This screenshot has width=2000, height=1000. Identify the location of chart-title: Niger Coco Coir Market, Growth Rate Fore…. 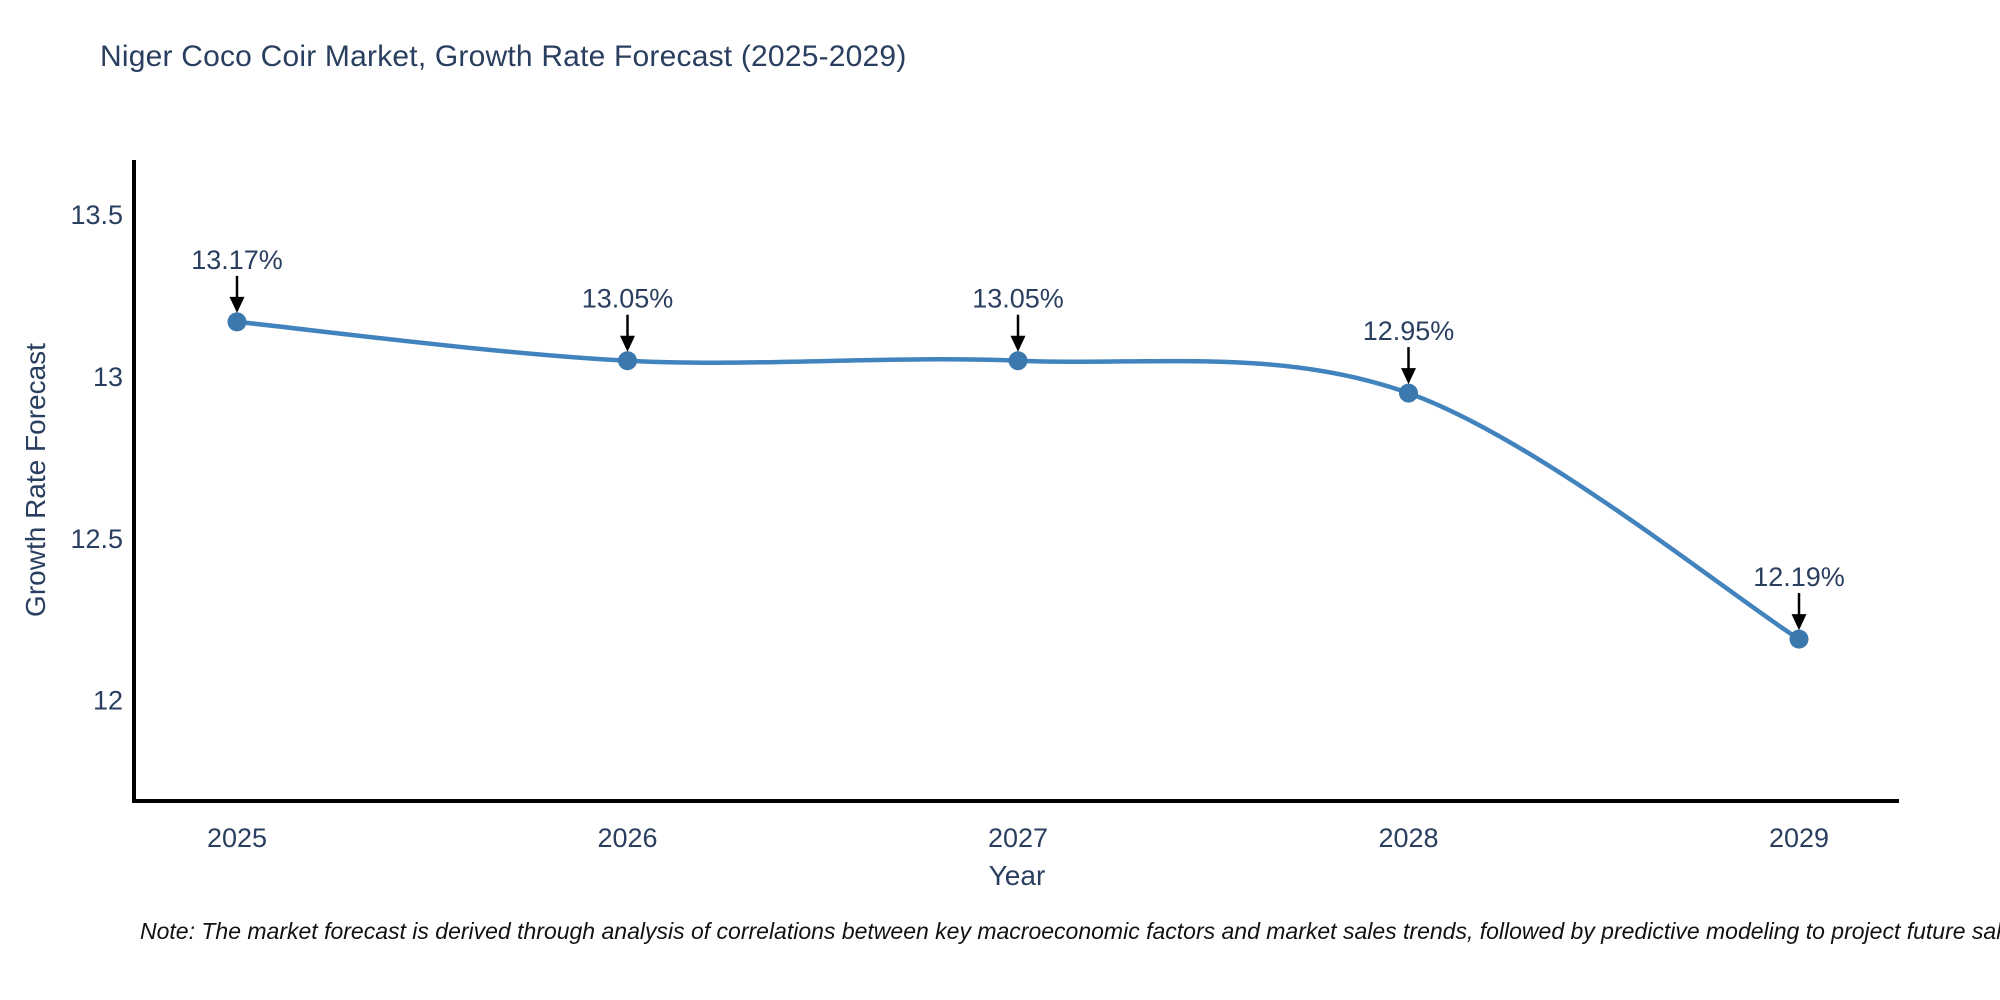
(503, 56).